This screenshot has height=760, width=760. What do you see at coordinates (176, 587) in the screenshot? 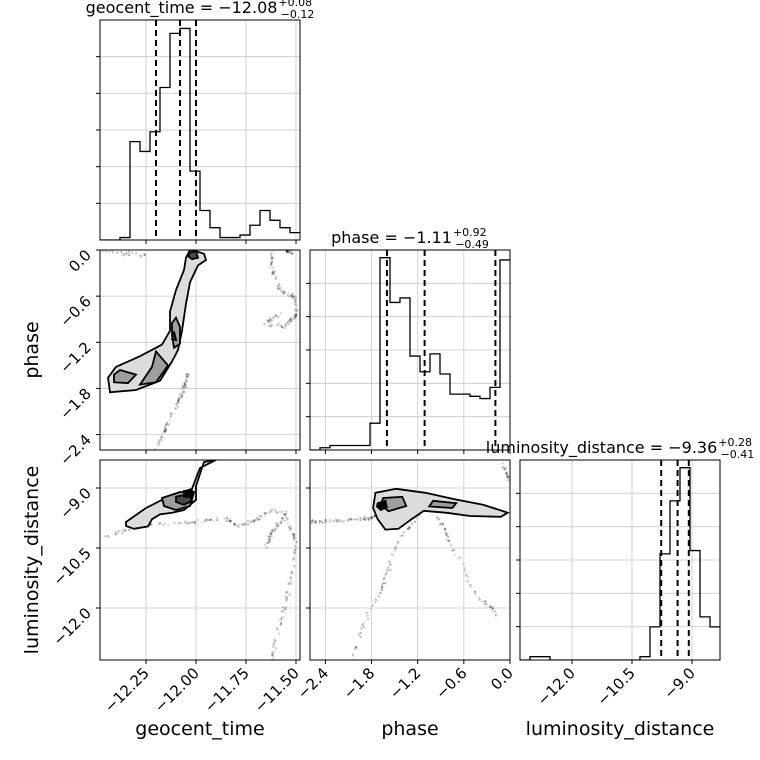
I see `panel-luminosity_distance-vs-geocent_time: −12.25−12.00−11.75−11.50−12.0−10.5−9.0` at bounding box center [176, 587].